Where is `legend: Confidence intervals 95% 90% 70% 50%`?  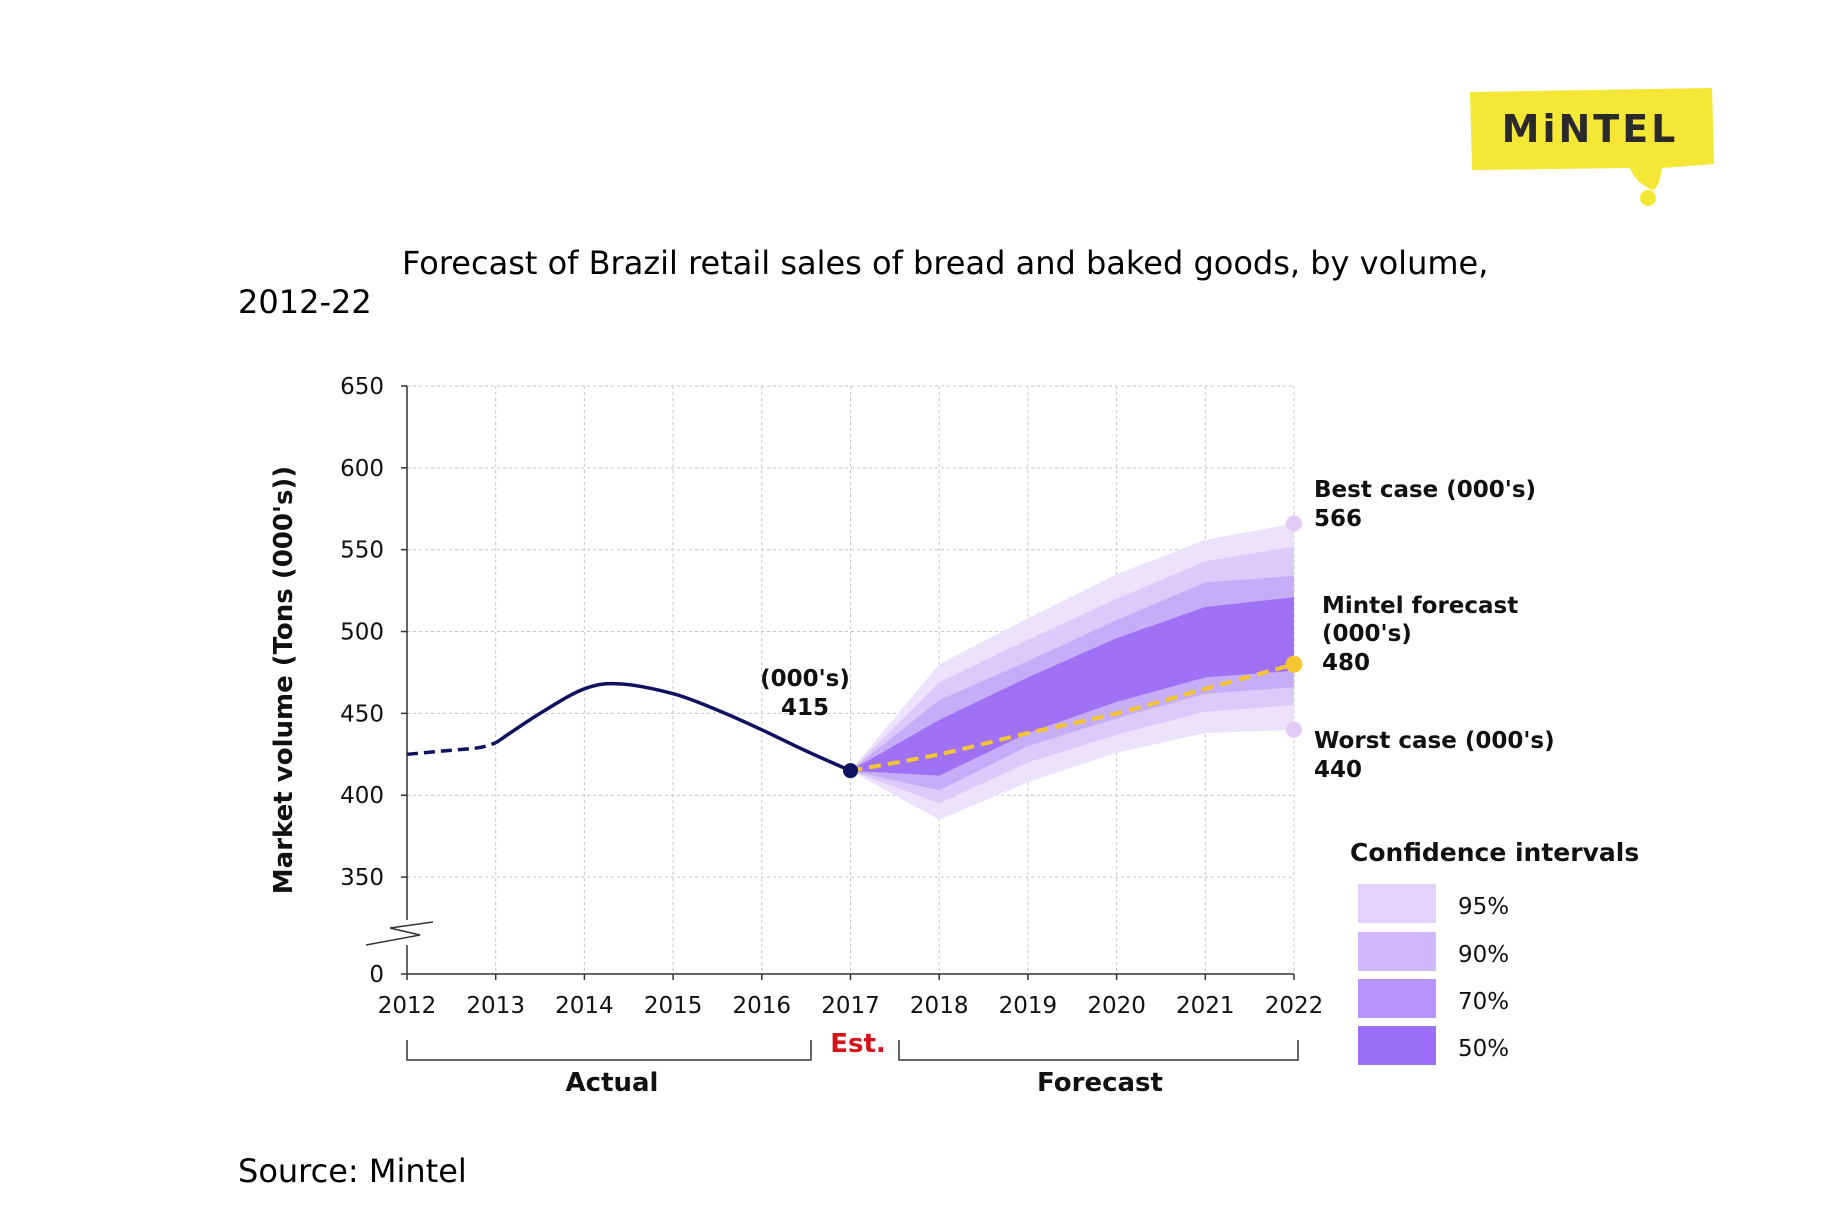
legend: Confidence intervals 95% 90% 70% 50% is located at coordinates (1494, 951).